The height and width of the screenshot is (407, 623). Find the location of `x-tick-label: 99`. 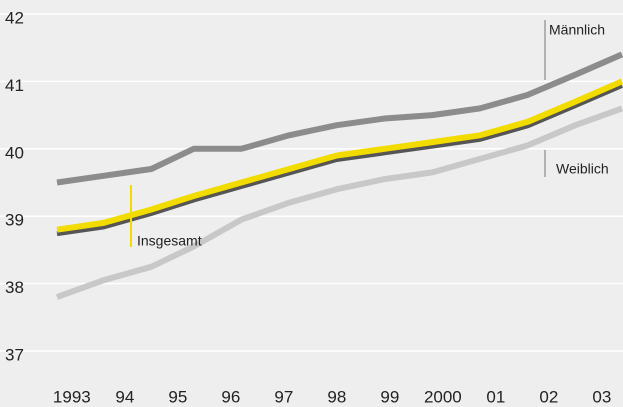

x-tick-label: 99 is located at coordinates (389, 396).